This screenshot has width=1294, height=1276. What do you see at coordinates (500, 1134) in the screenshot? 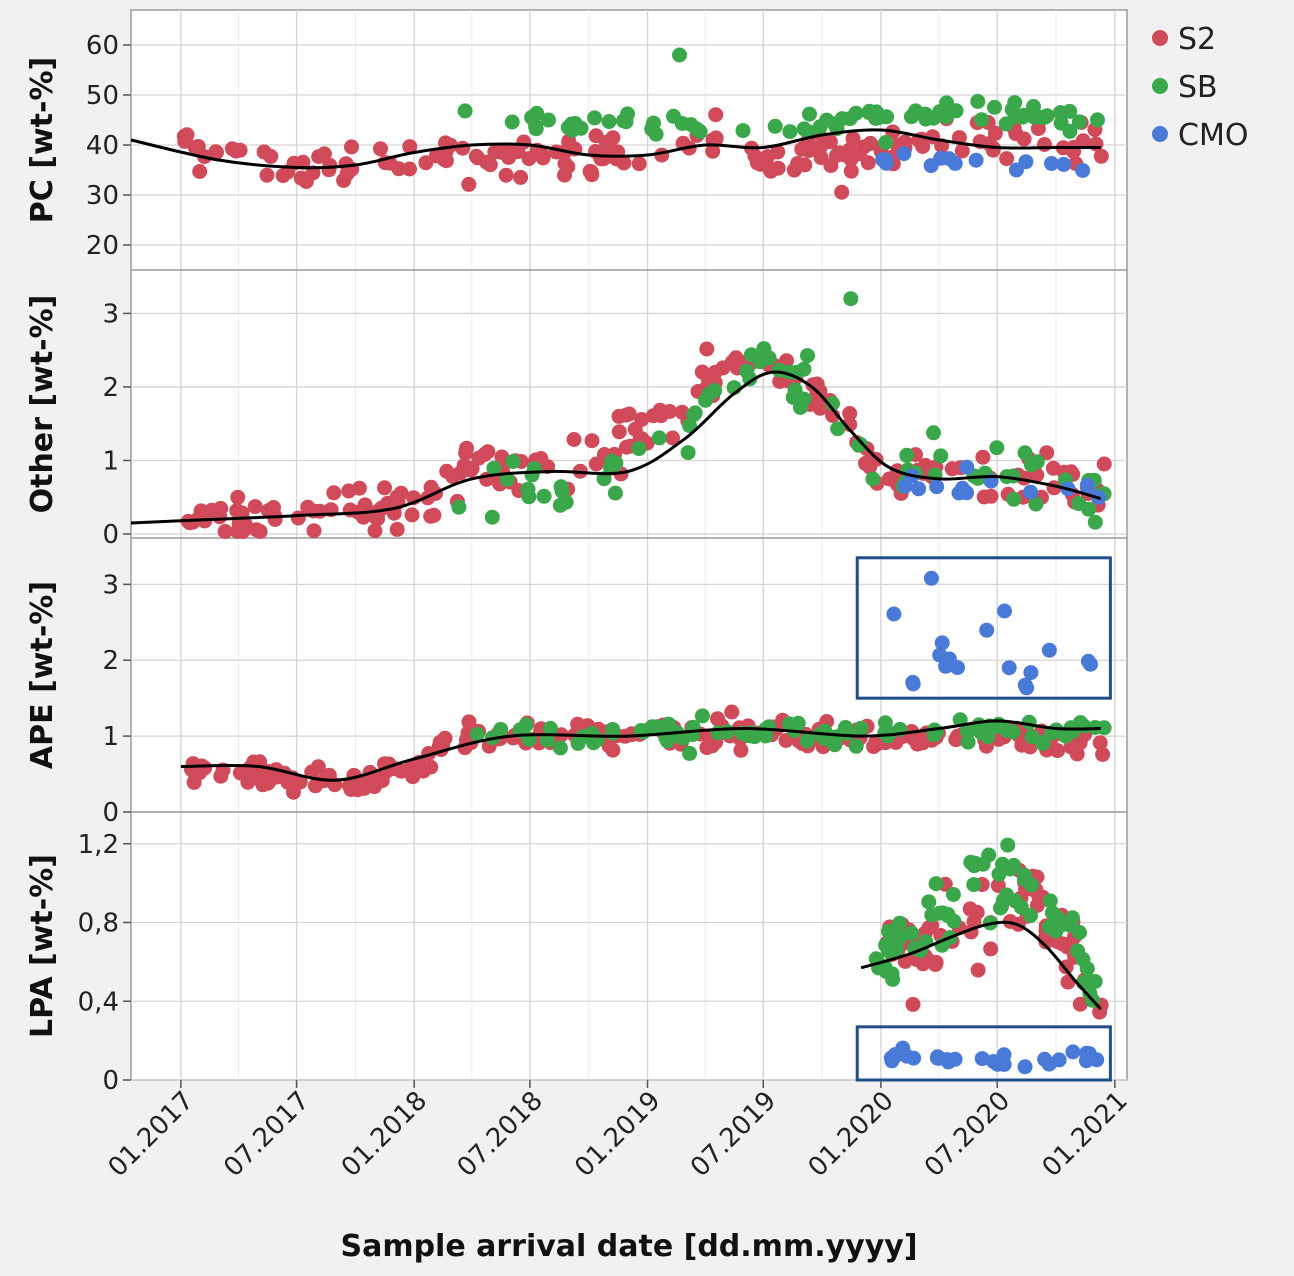
I see `x-tick-label: 07.2018` at bounding box center [500, 1134].